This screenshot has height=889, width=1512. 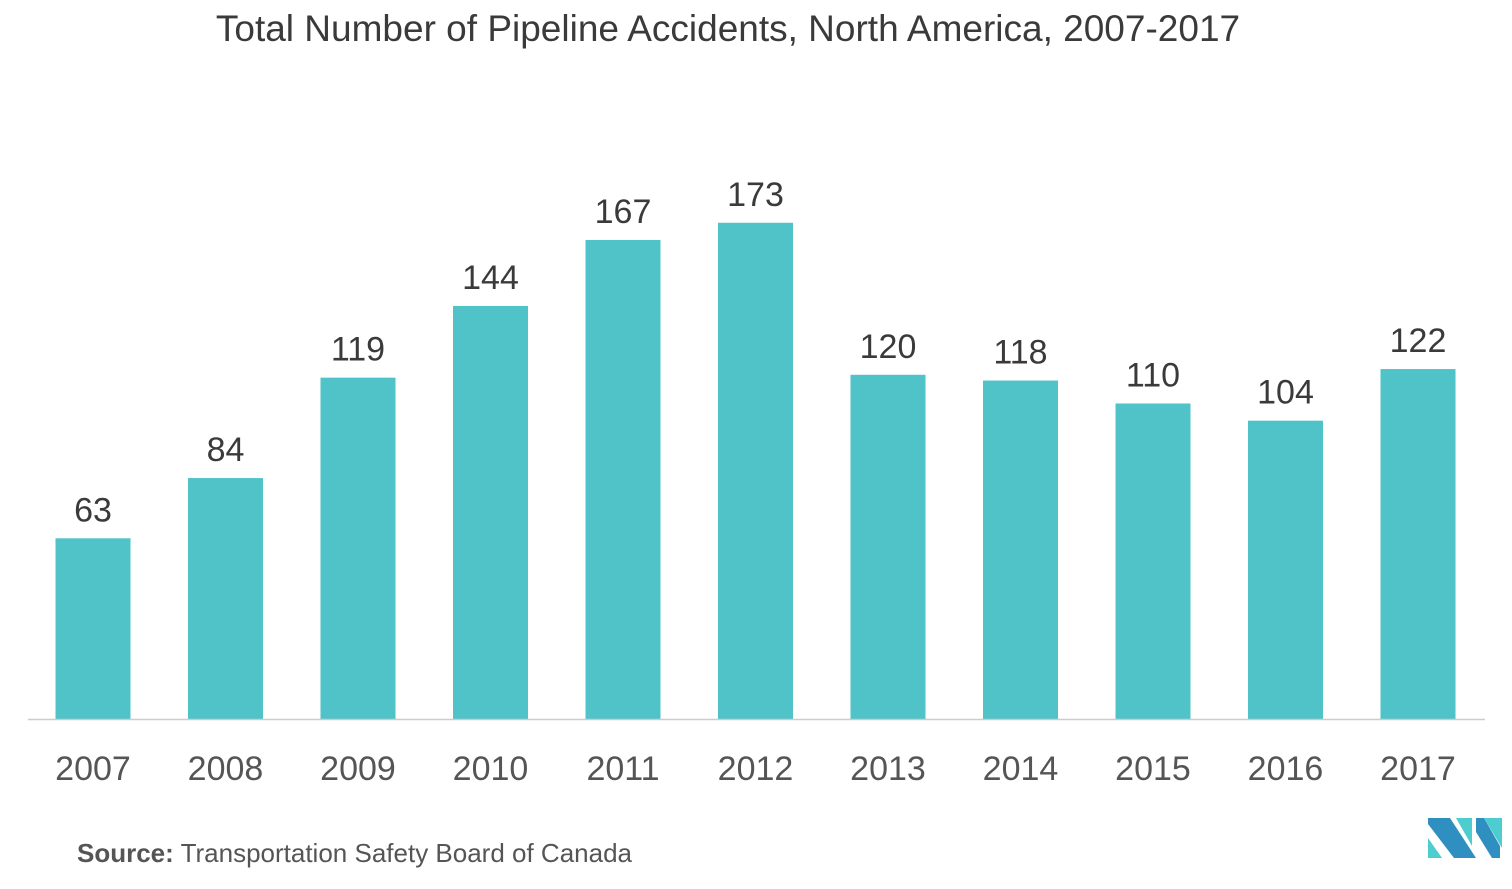 I want to click on x-tick-label-2015: 2015, so click(x=1153, y=769).